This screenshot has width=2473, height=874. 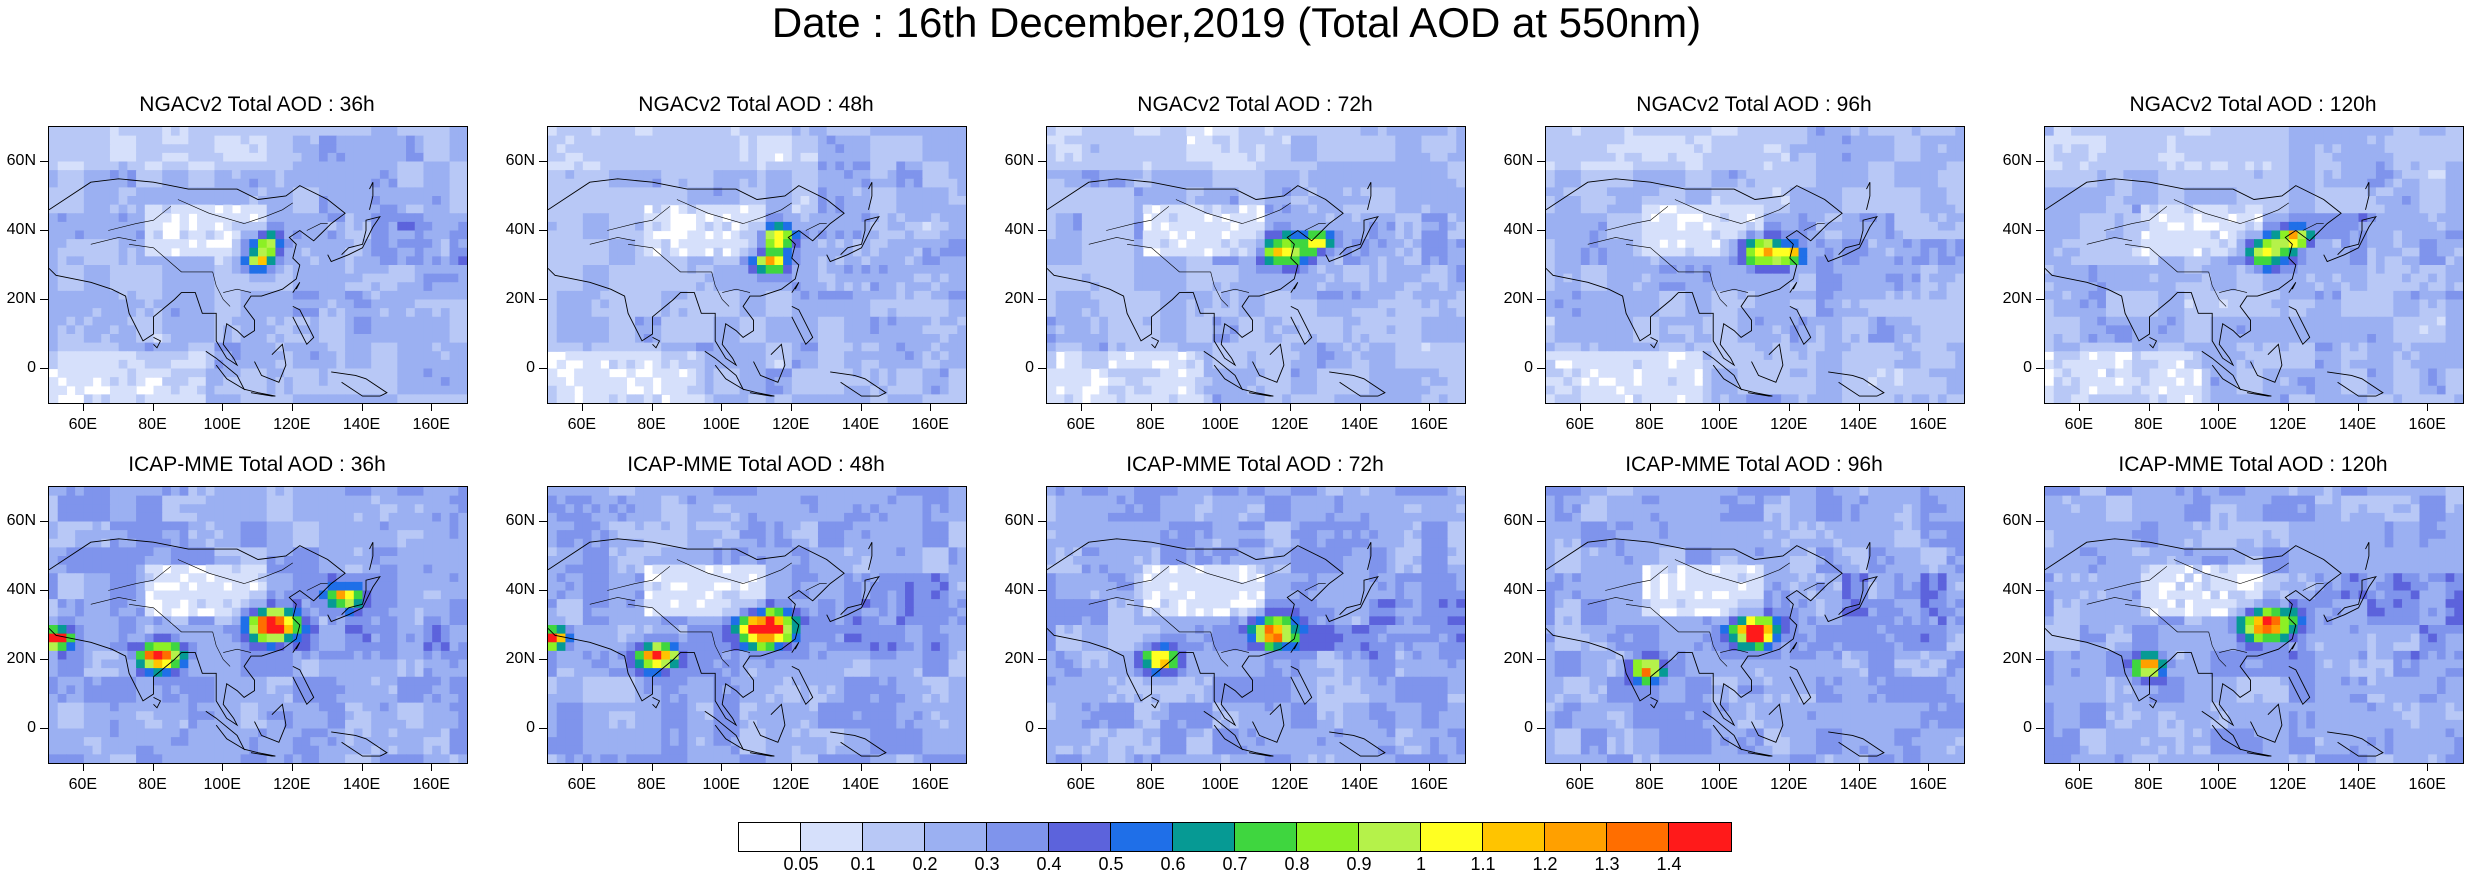 I want to click on country-border, so click(x=639, y=218).